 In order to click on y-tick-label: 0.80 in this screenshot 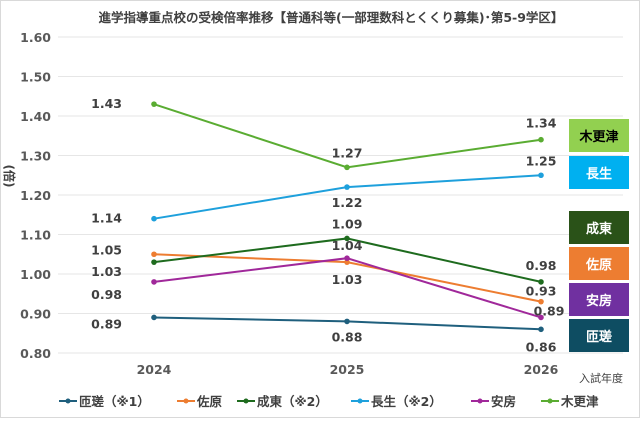, I will do `click(35, 353)`.